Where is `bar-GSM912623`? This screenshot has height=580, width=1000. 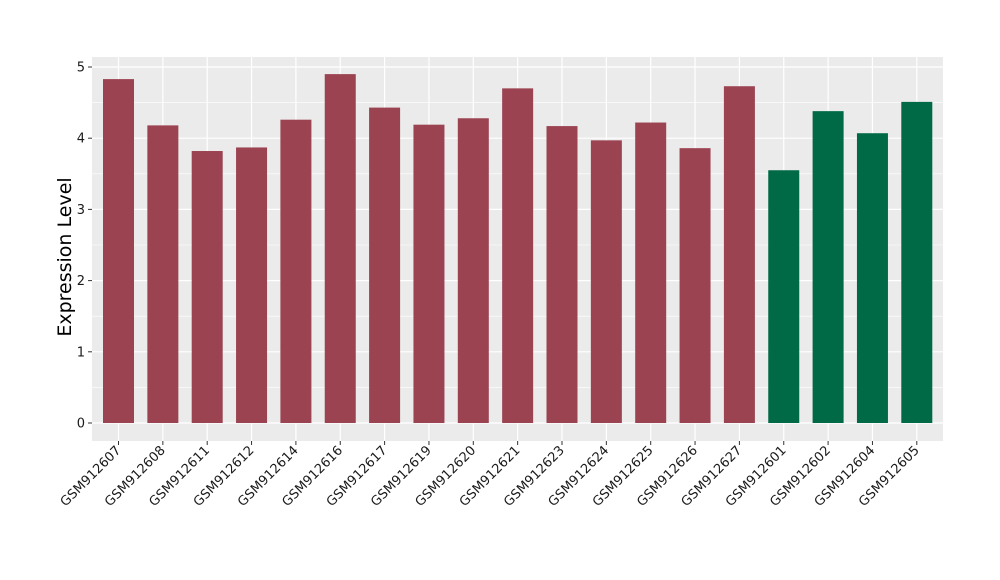
bar-GSM912623 is located at coordinates (562, 274).